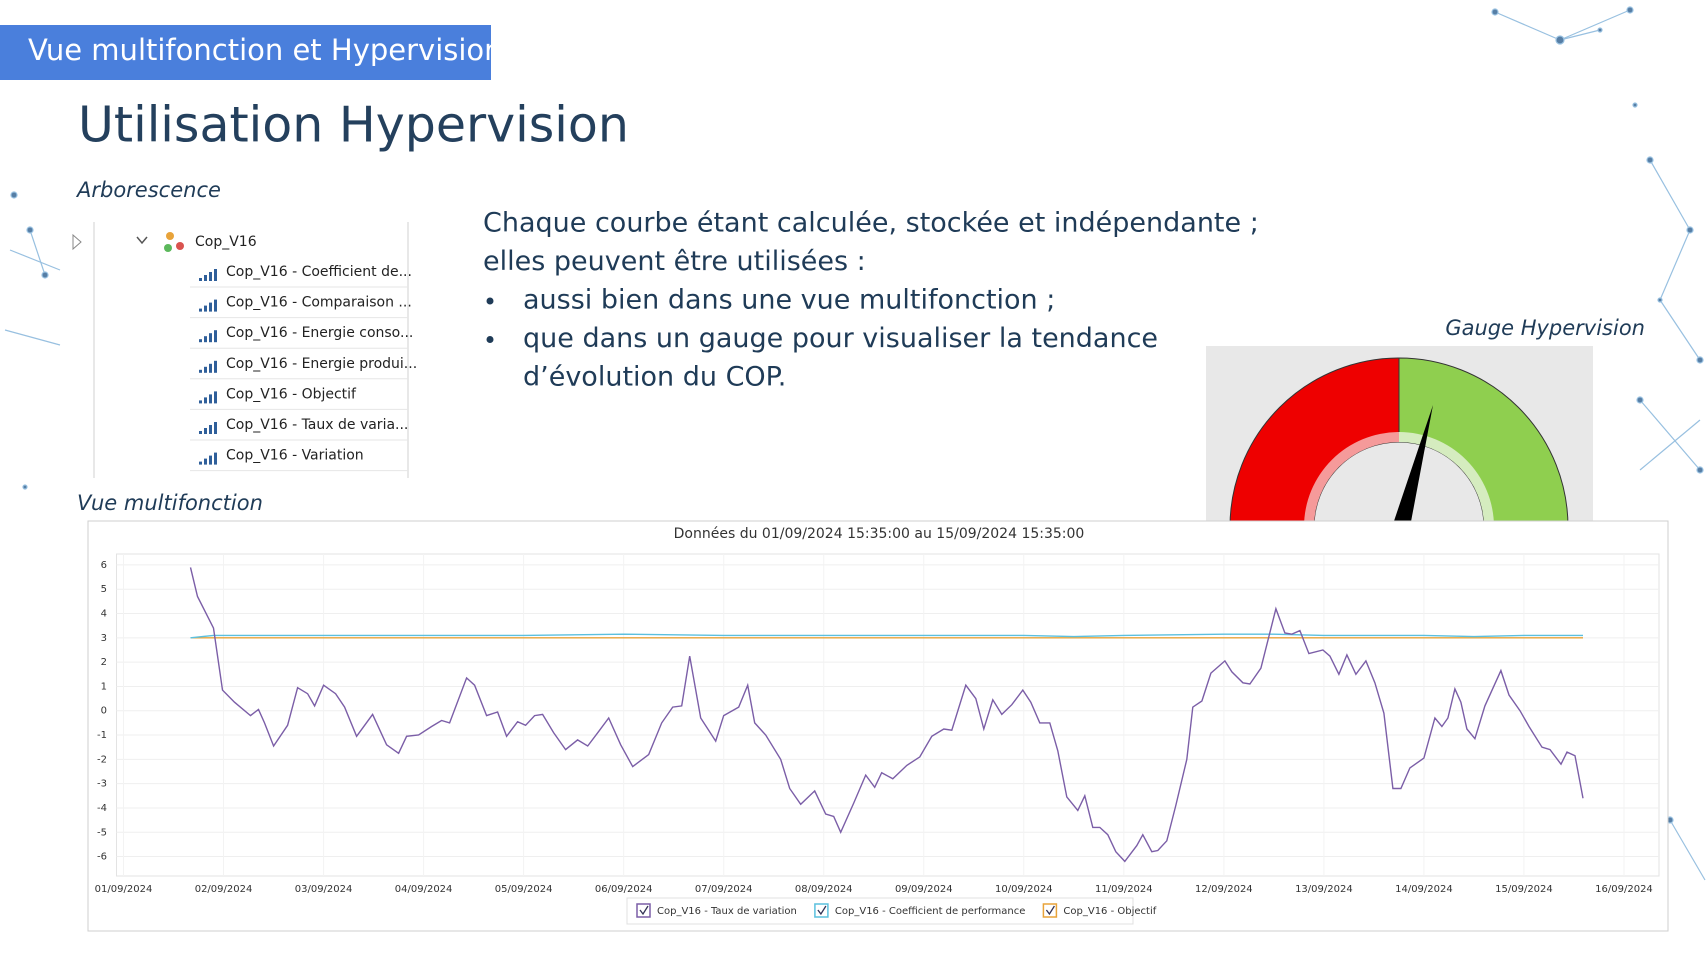 The width and height of the screenshot is (1707, 960). Describe the element at coordinates (930, 911) in the screenshot. I see `legend-label: Cop_V16 - Coefficient de performance` at that location.